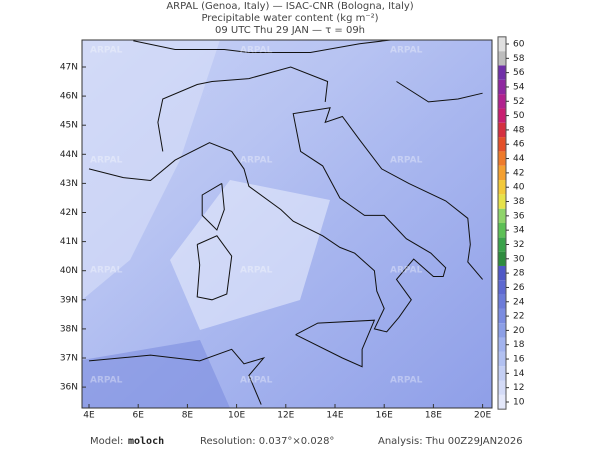  What do you see at coordinates (69, 242) in the screenshot?
I see `lat-label: 41N` at bounding box center [69, 242].